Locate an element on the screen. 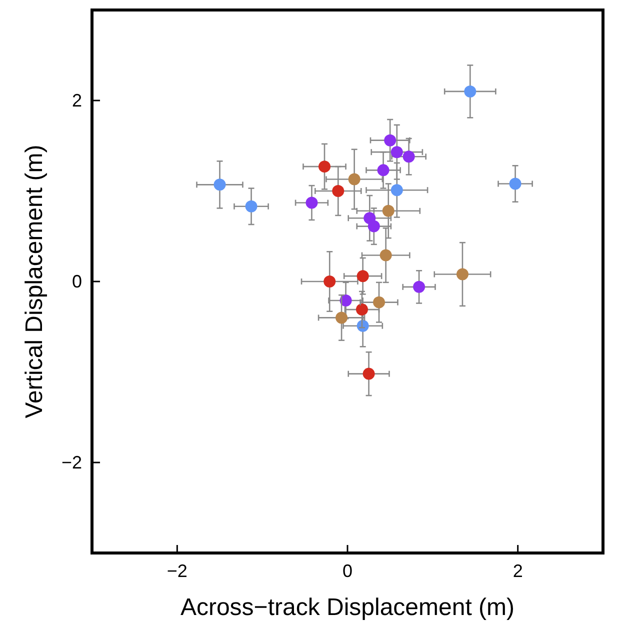 Image resolution: width=627 pixels, height=637 pixels. y-tick-label: 2 is located at coordinates (77, 100).